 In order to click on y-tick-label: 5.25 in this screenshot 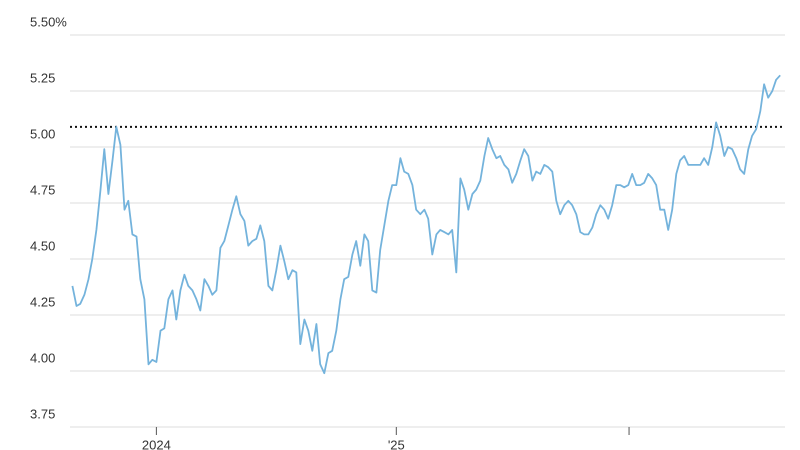, I will do `click(42, 77)`.